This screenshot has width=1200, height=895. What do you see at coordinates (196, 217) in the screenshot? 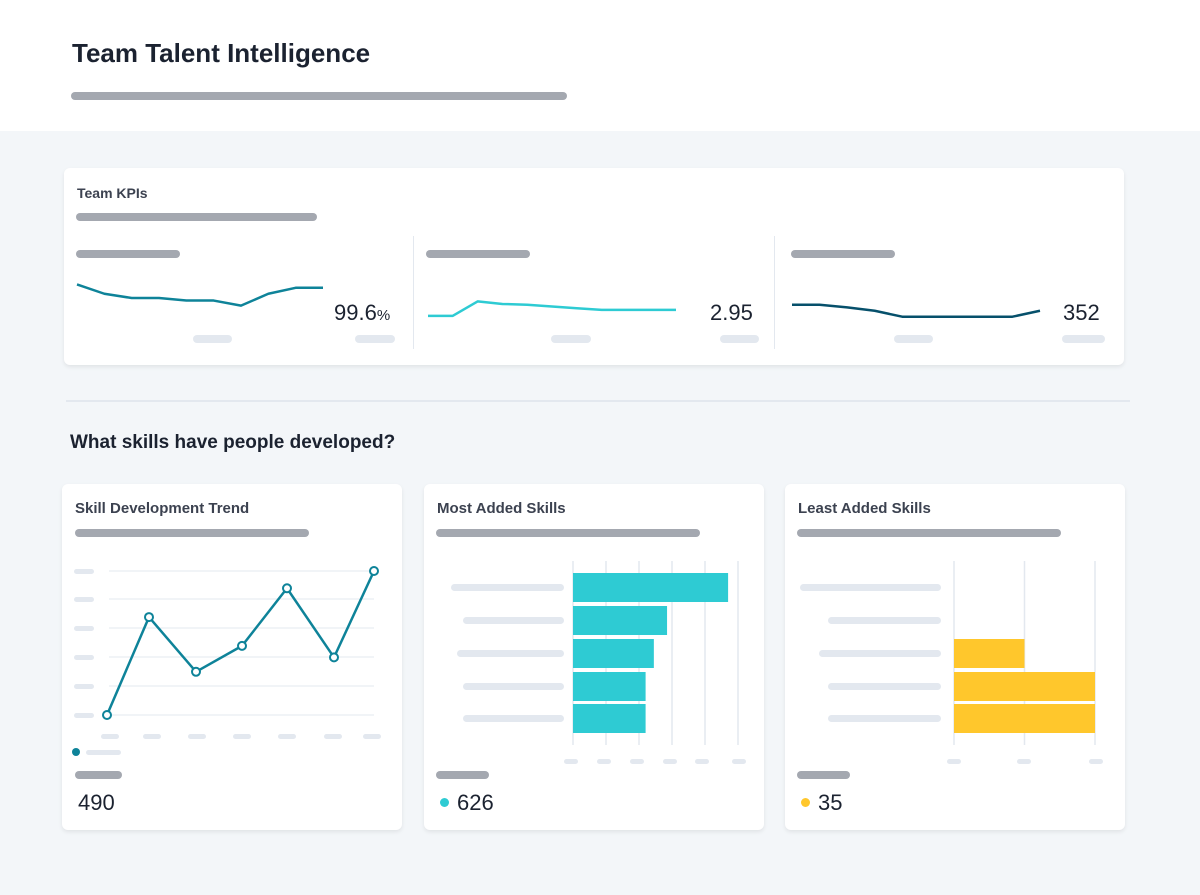
I see `kpis-subtitle-placeholder` at bounding box center [196, 217].